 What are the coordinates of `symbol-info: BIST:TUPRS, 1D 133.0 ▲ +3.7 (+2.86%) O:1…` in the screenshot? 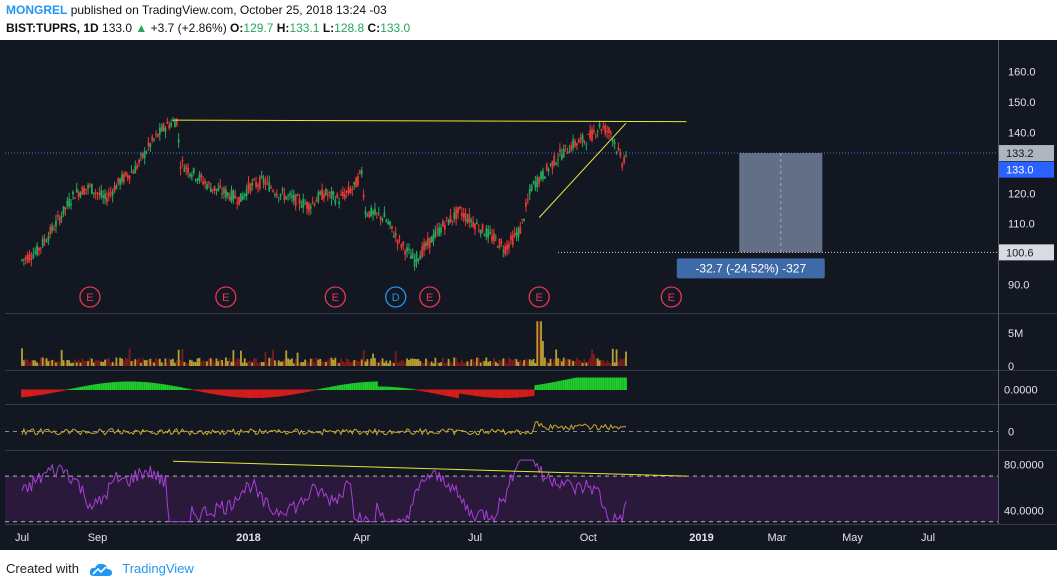 It's located at (208, 28).